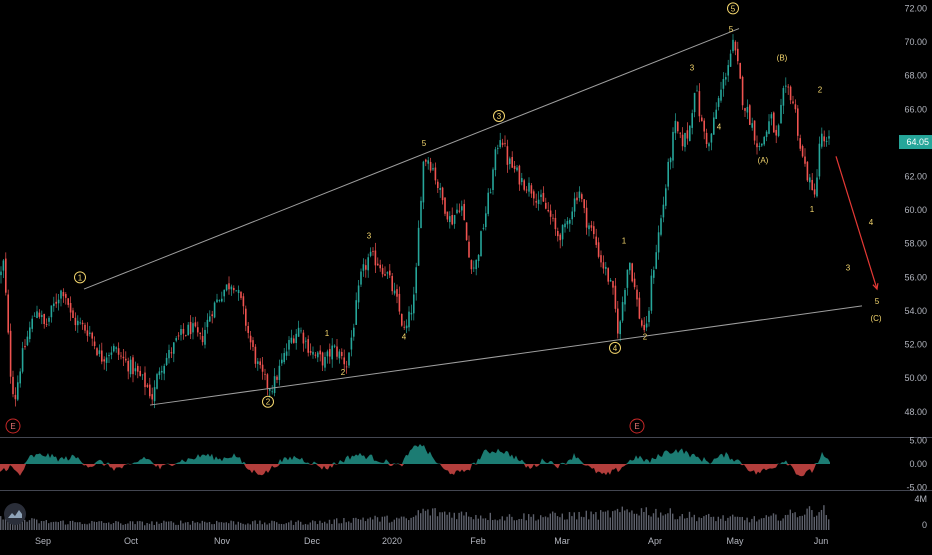 This screenshot has width=932, height=555. Describe the element at coordinates (343, 372) in the screenshot. I see `wave-label: 2` at that location.